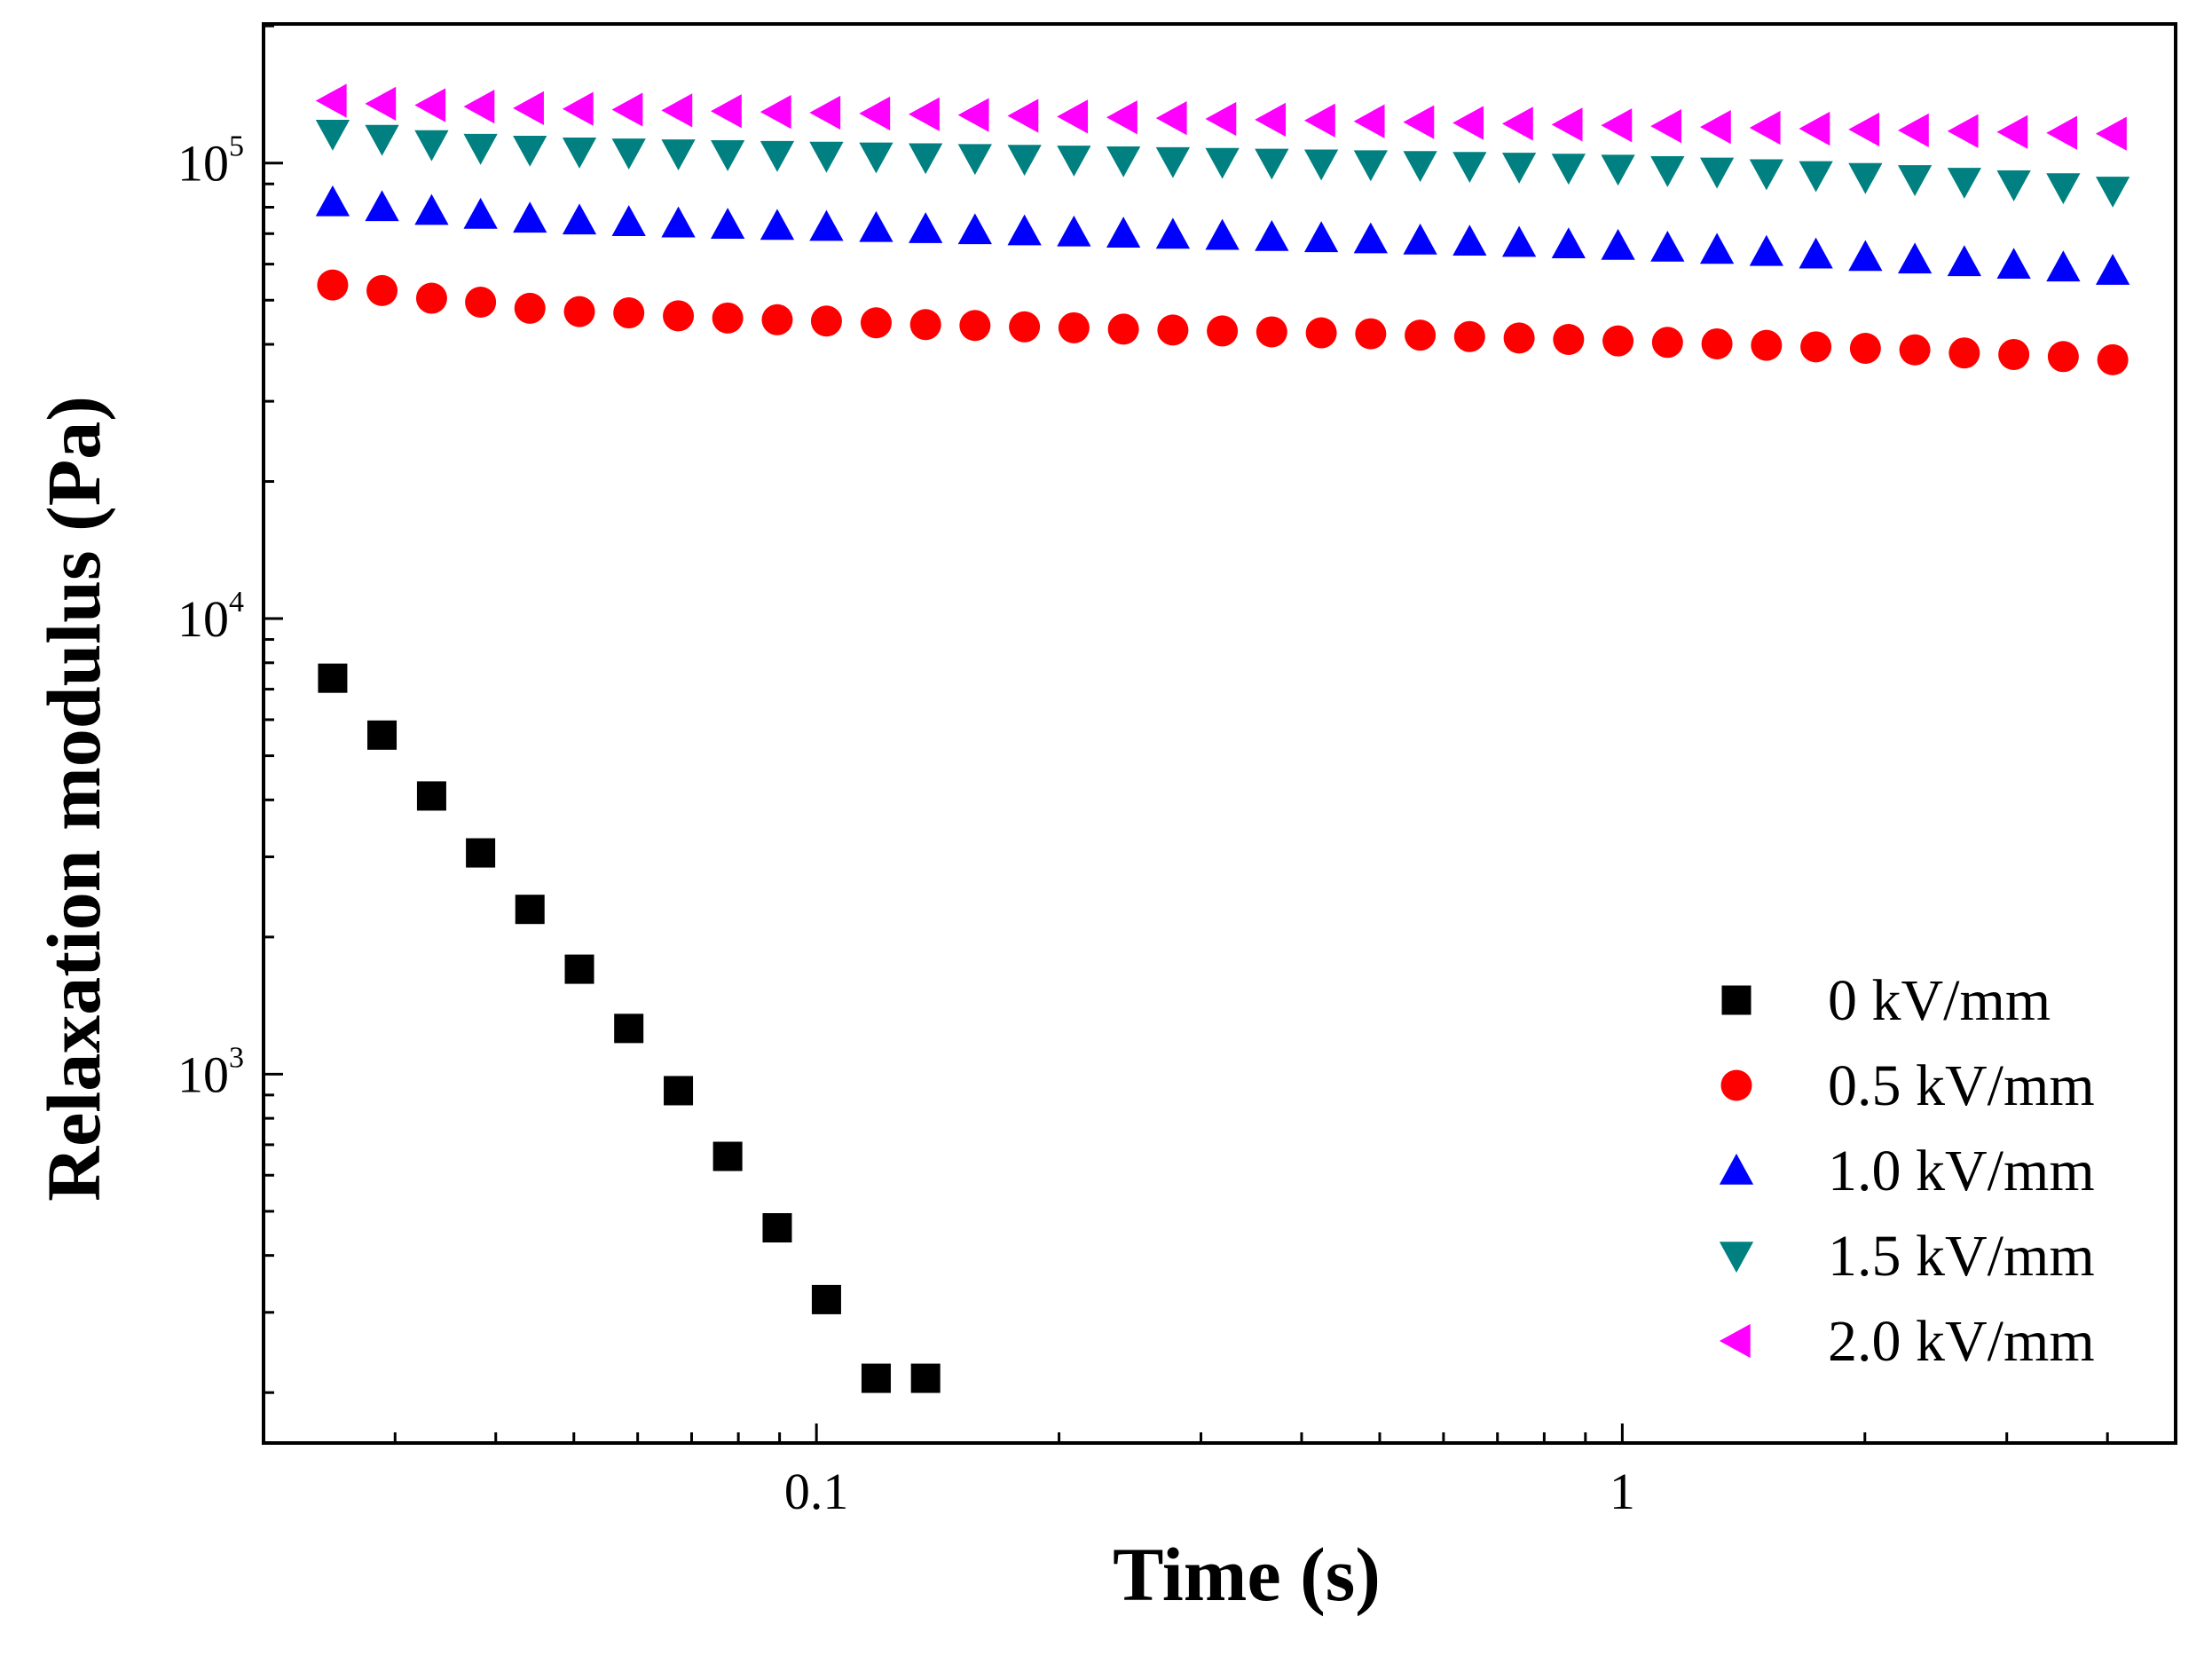 The image size is (2212, 1656). What do you see at coordinates (1962, 1171) in the screenshot?
I see `legend-label: 1.0 kV/mm` at bounding box center [1962, 1171].